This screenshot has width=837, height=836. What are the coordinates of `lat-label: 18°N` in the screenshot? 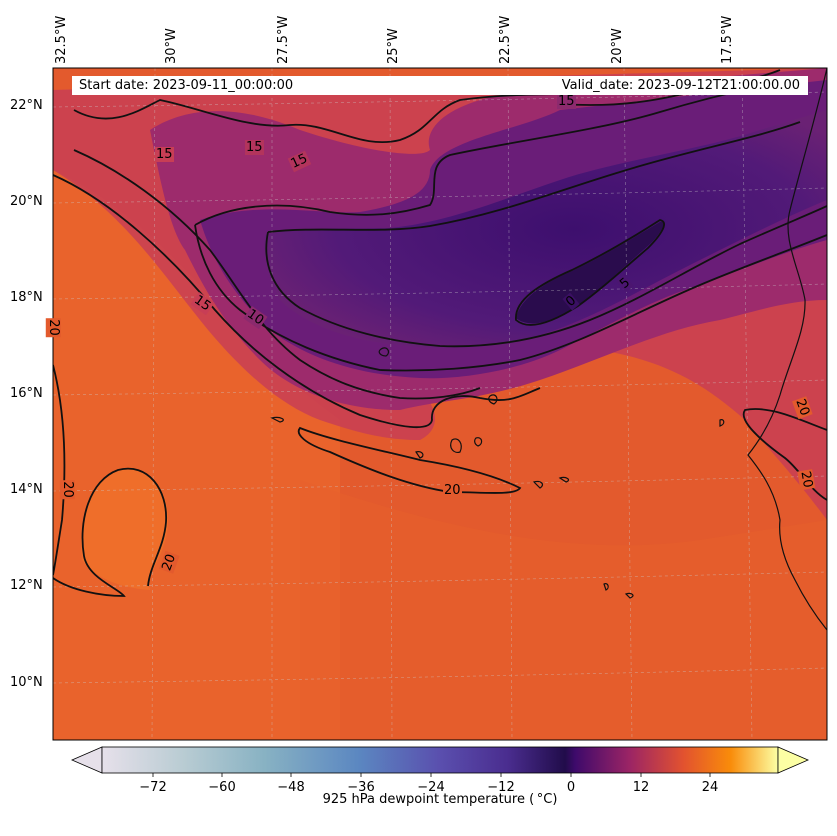 It's located at (26, 297).